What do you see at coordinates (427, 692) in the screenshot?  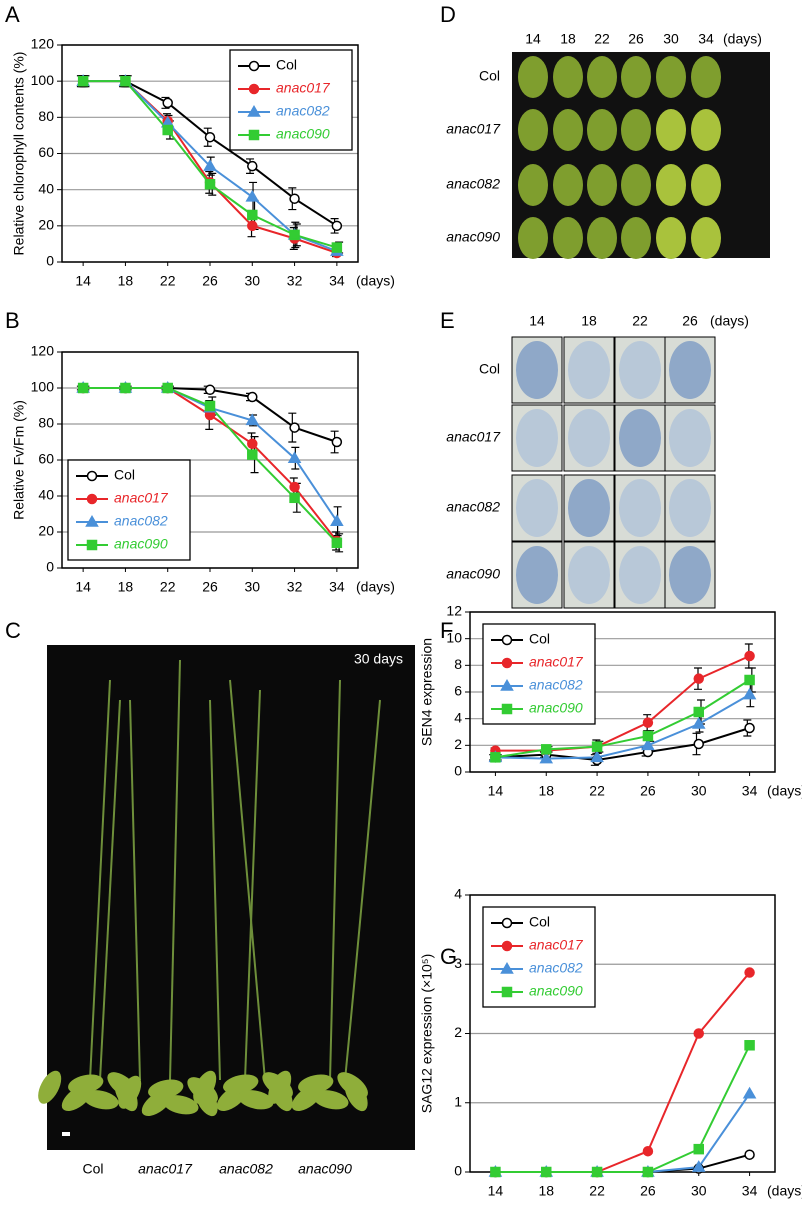 I see `y-axis-label: SEN4 expression` at bounding box center [427, 692].